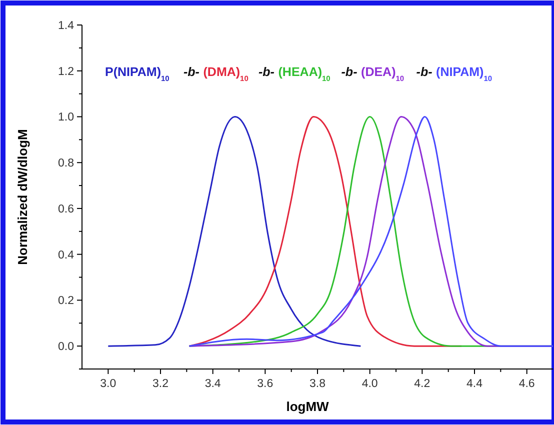  I want to click on y-tick-label: 0.8, so click(66, 164).